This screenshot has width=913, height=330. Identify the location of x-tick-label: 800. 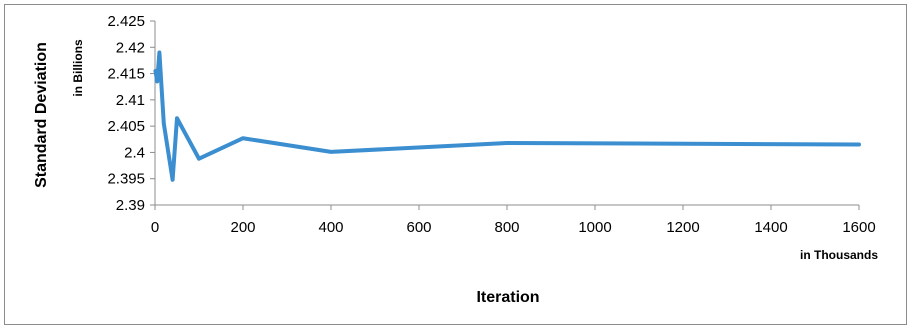
(506, 227).